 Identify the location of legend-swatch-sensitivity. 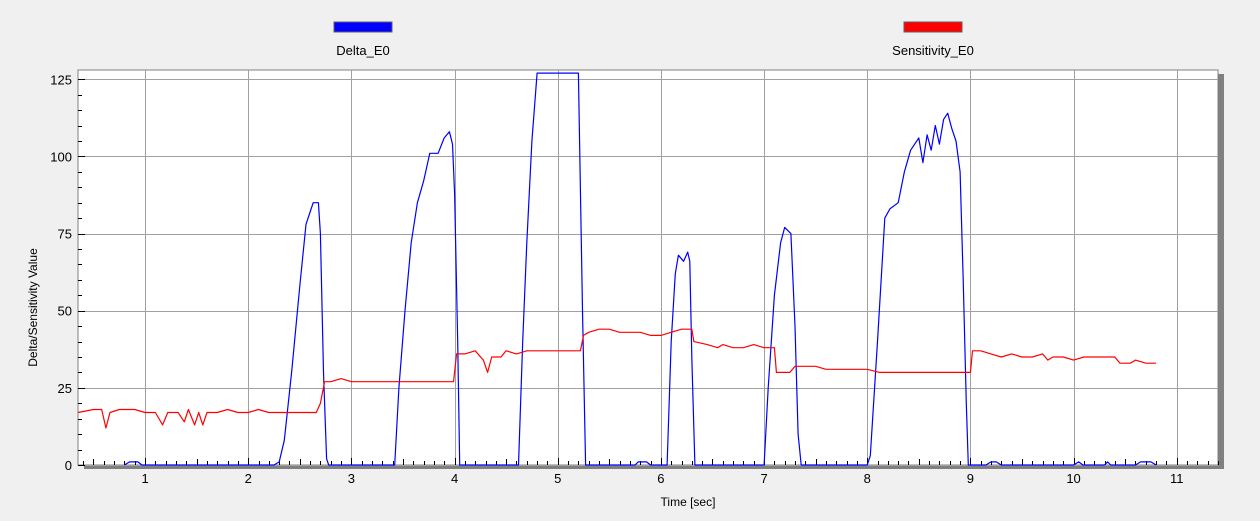
(933, 27).